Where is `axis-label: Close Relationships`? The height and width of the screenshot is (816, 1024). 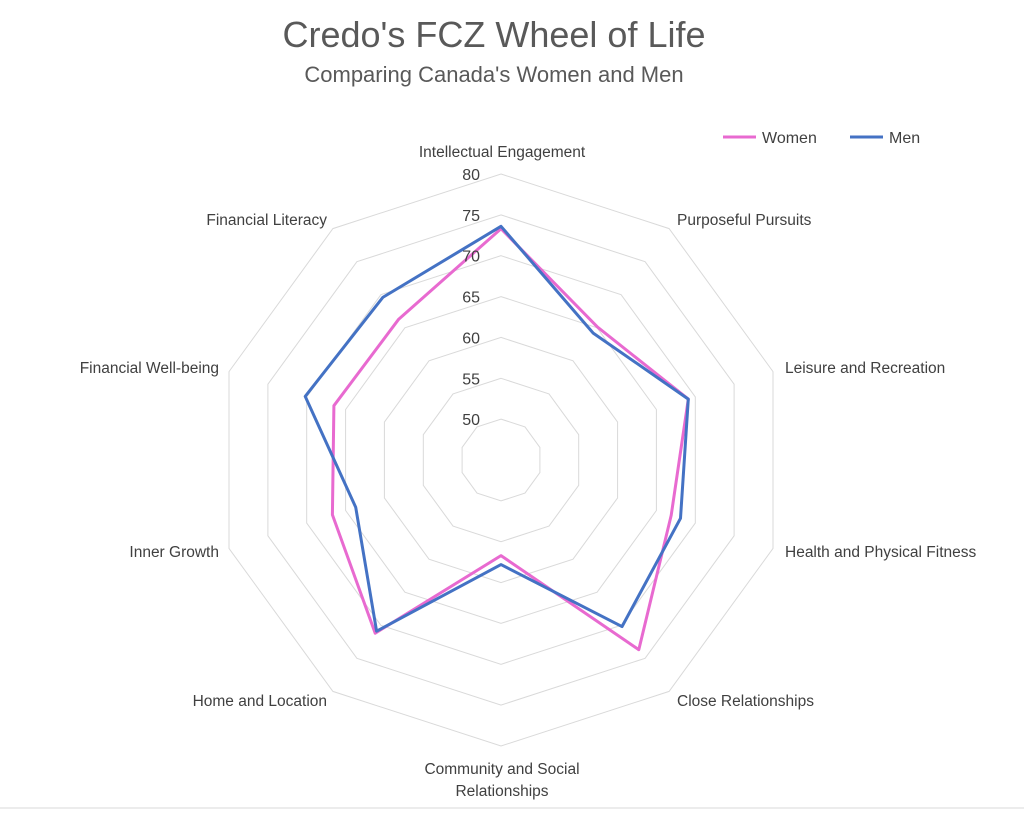
axis-label: Close Relationships is located at coordinates (745, 701).